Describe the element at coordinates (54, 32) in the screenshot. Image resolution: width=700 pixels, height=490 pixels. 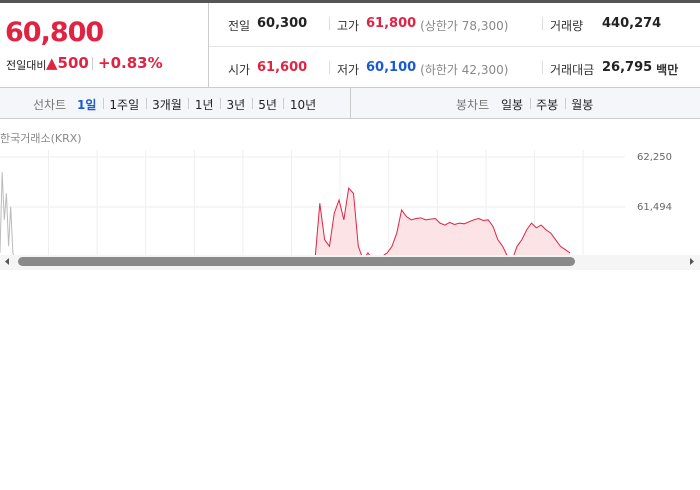
I see `price: 60,800` at that location.